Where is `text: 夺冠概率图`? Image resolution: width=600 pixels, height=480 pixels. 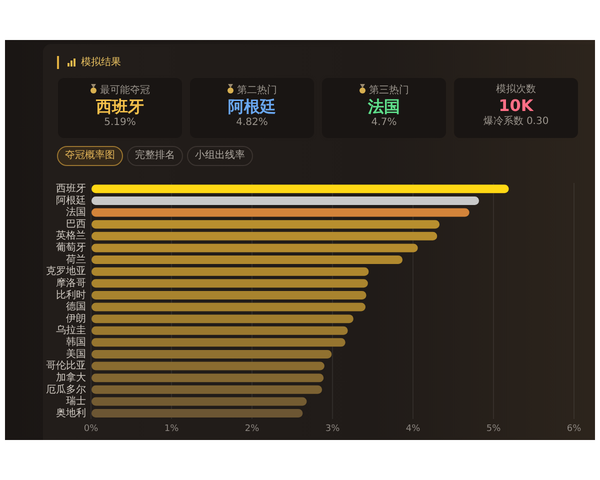
text: 夺冠概率图 is located at coordinates (90, 155).